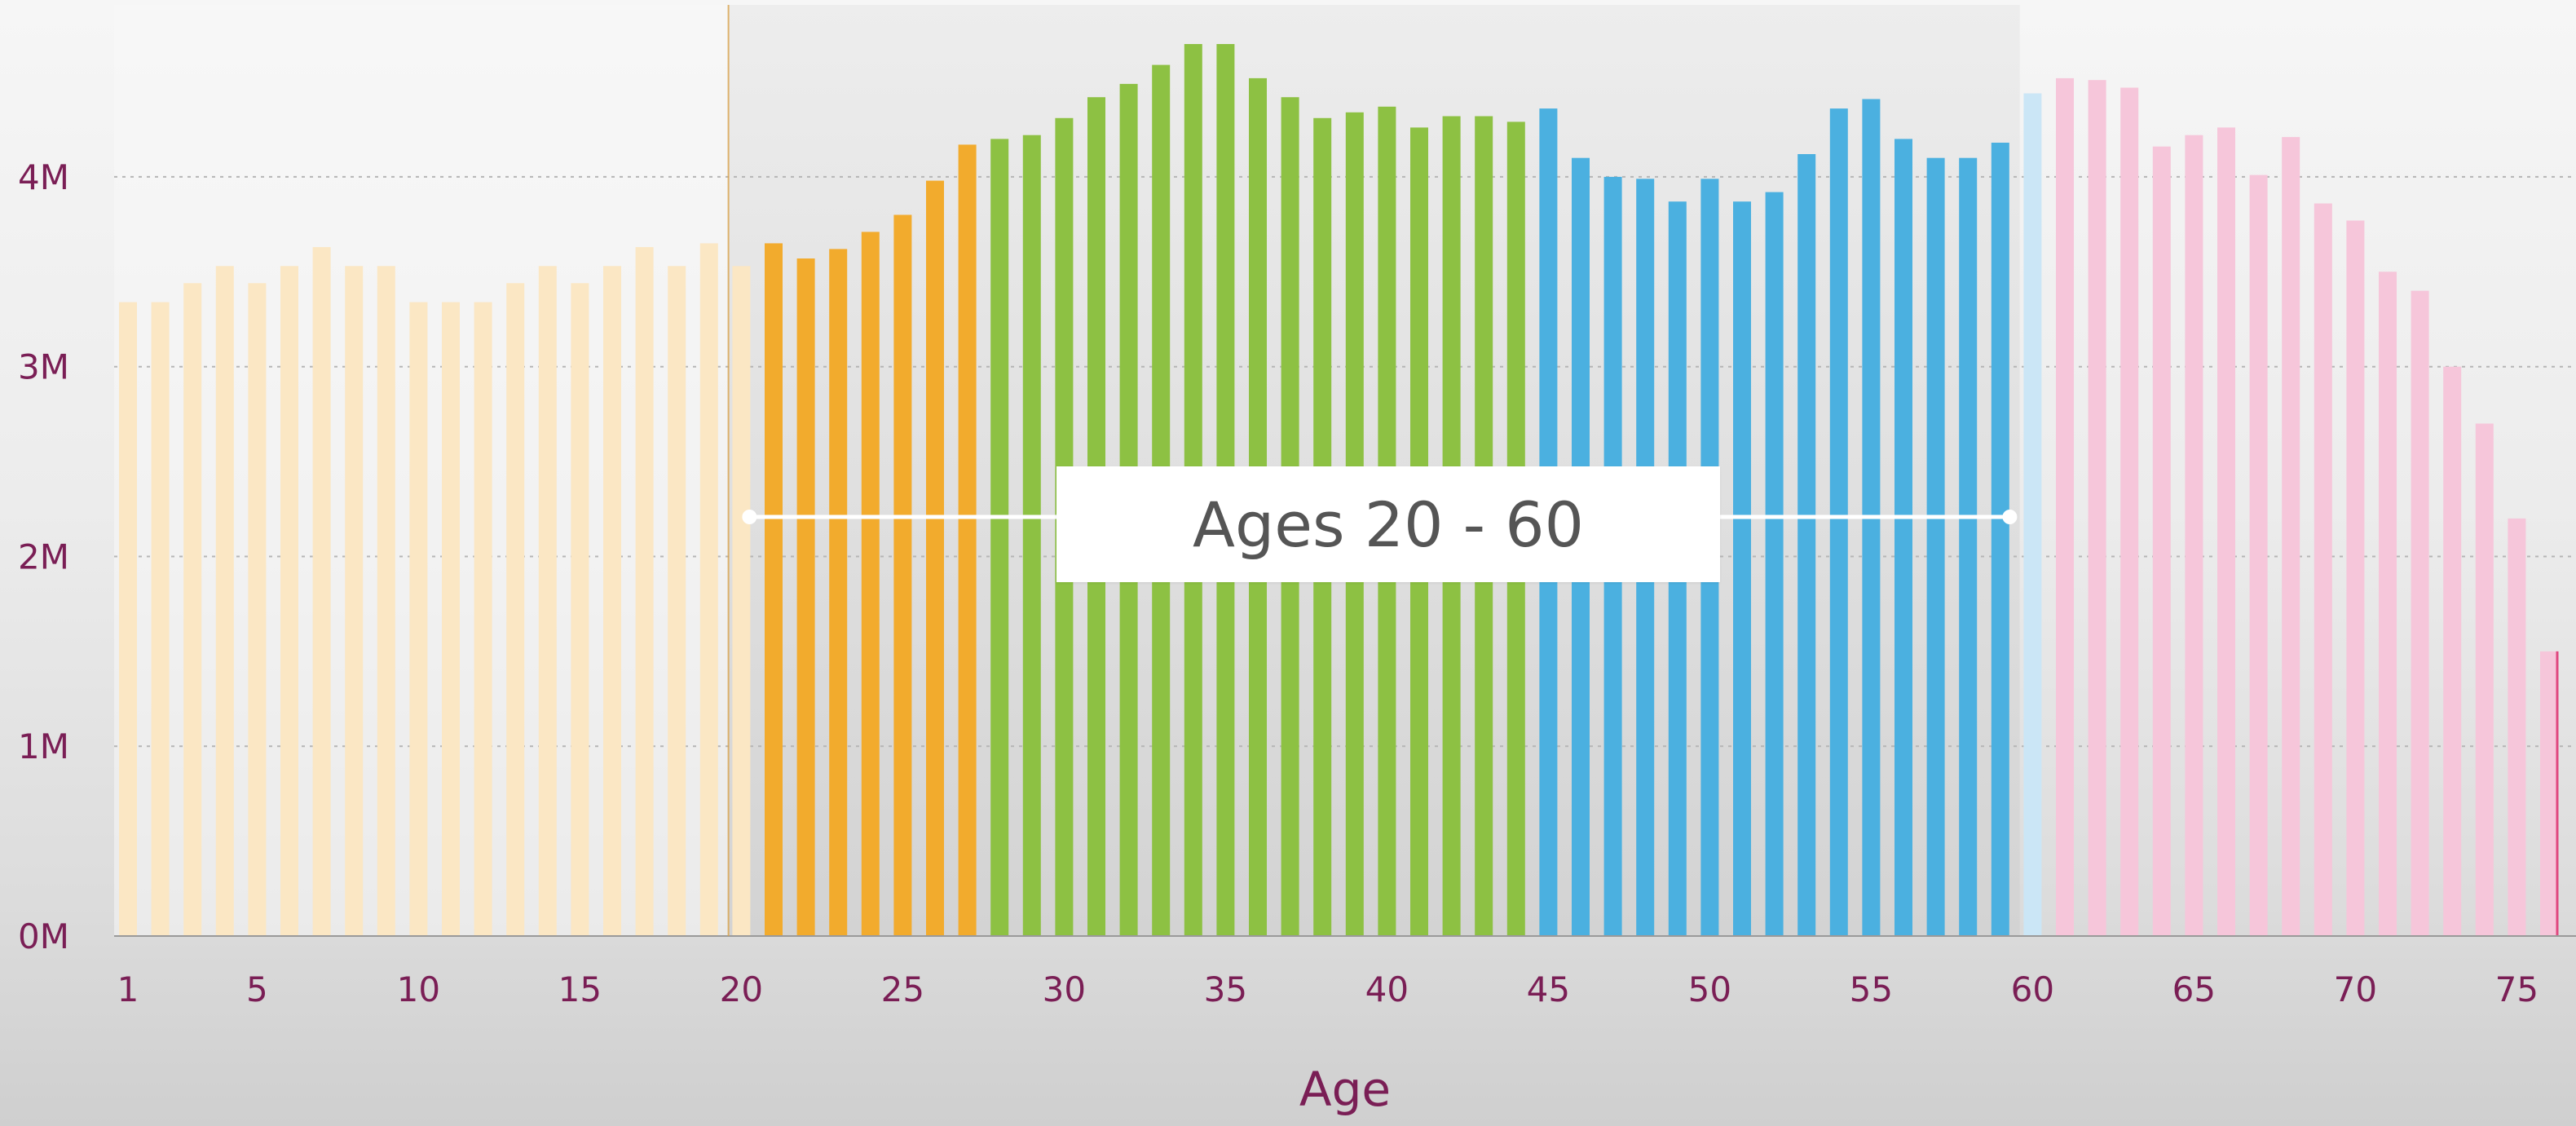  I want to click on x-tick-label-55: 55, so click(1871, 989).